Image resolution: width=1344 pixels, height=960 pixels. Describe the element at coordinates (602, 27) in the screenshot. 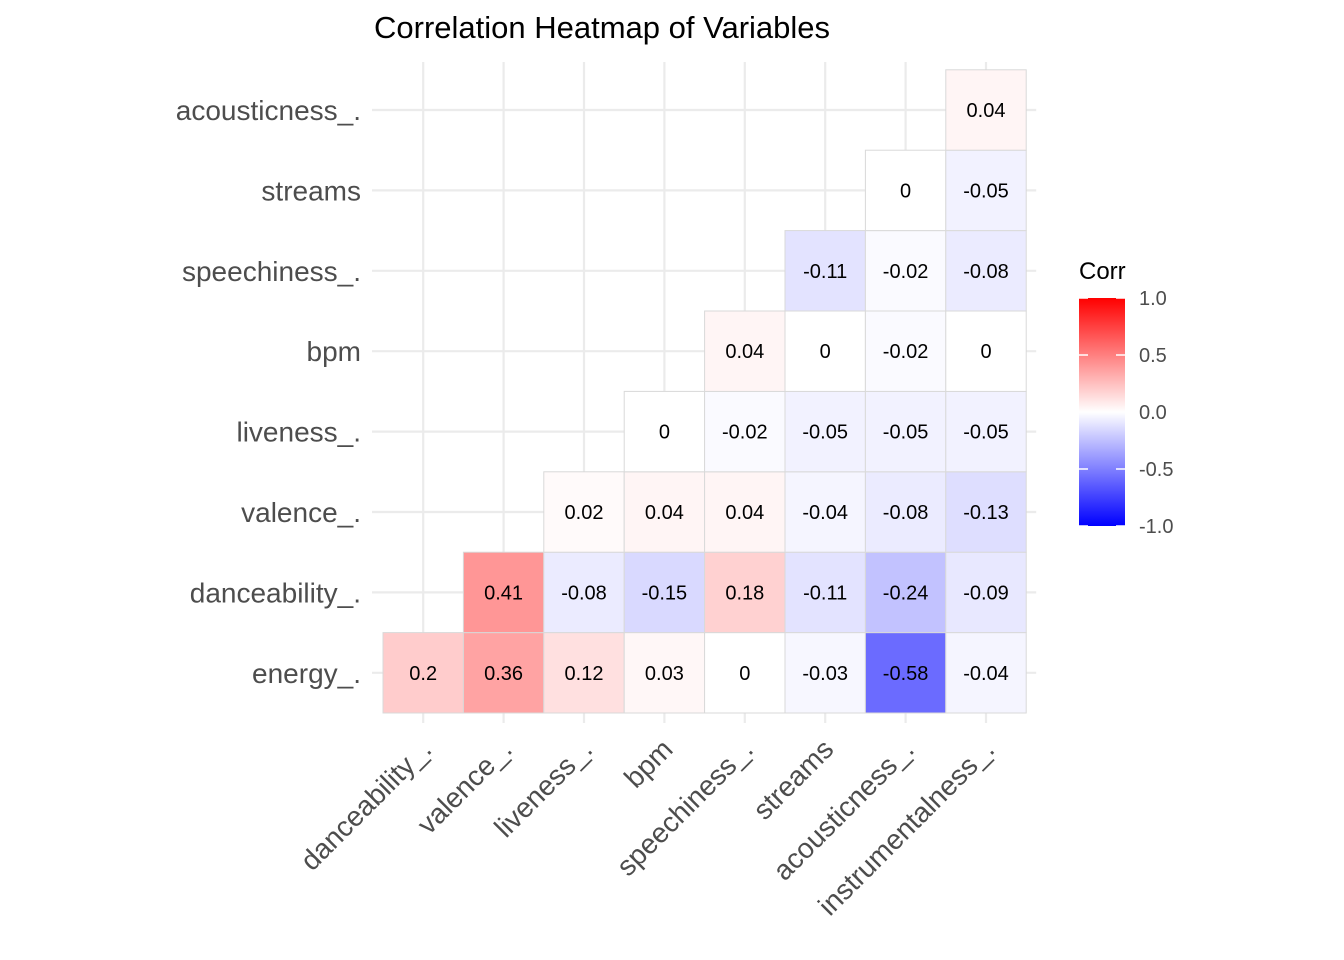

I see `chart-title: Correlation Heatmap of Variables` at that location.